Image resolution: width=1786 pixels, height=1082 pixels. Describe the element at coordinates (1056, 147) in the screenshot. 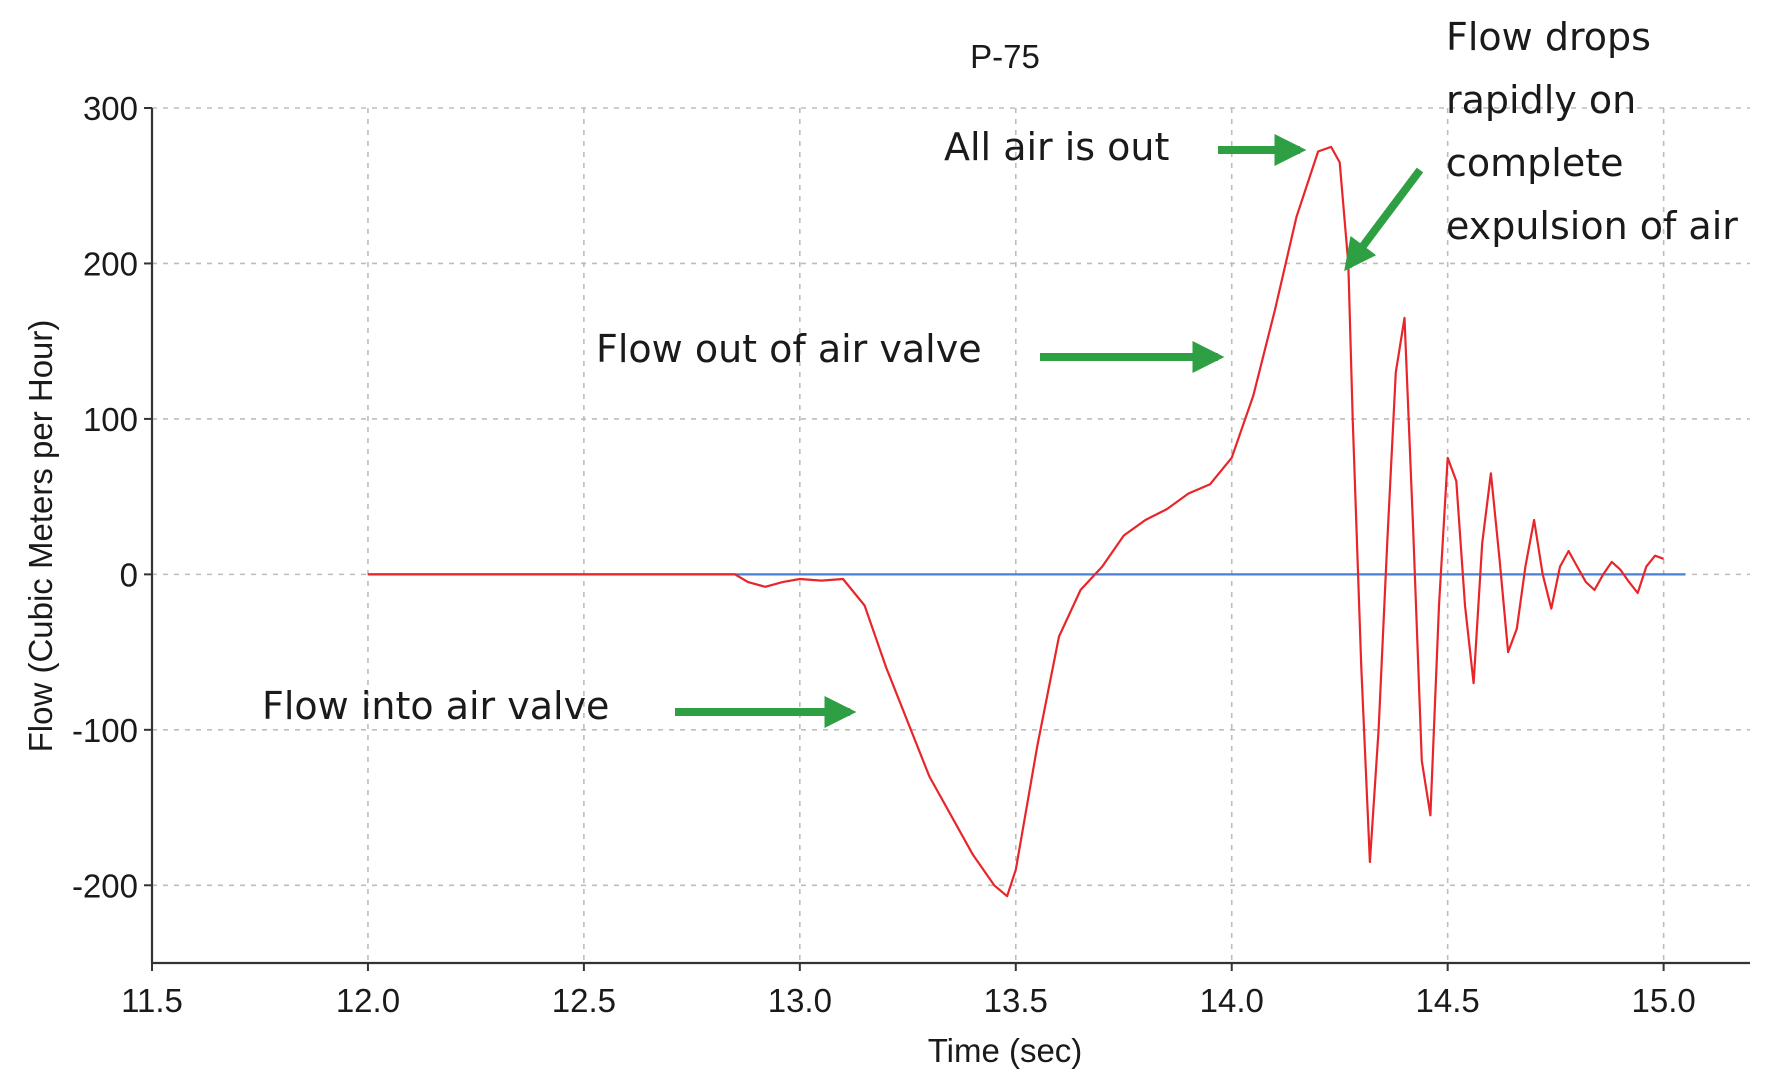

I see `annotation-all-air-out: All air is out` at that location.